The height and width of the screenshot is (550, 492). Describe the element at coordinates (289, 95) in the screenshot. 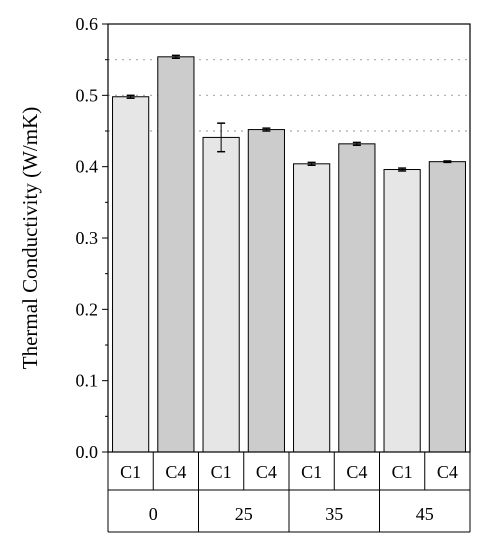

I see `gridlines` at that location.